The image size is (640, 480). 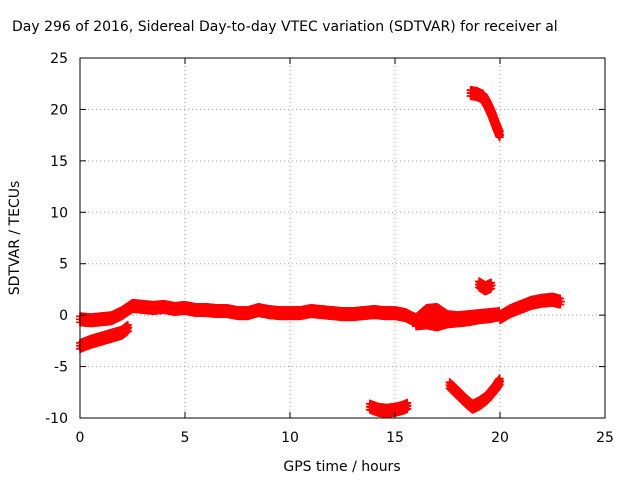 What do you see at coordinates (59, 110) in the screenshot?
I see `y-tick-label: 20` at bounding box center [59, 110].